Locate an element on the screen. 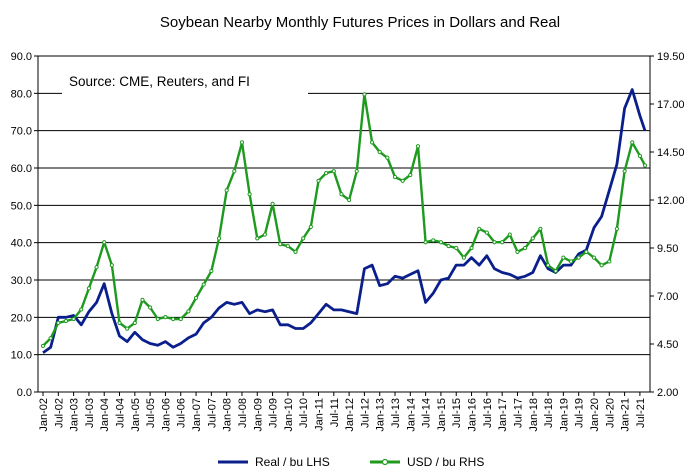 The width and height of the screenshot is (700, 476). x-tick-label: Jul-14 is located at coordinates (427, 413).